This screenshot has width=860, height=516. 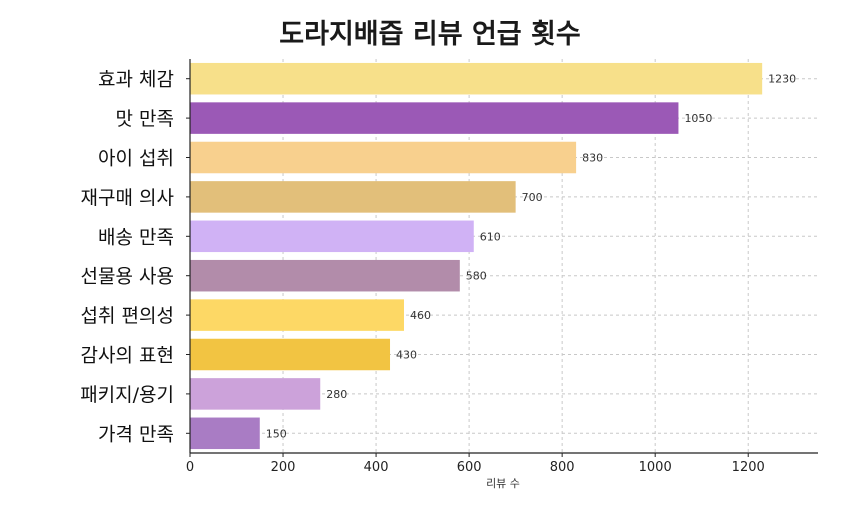 I want to click on value-label: 610, so click(x=490, y=236).